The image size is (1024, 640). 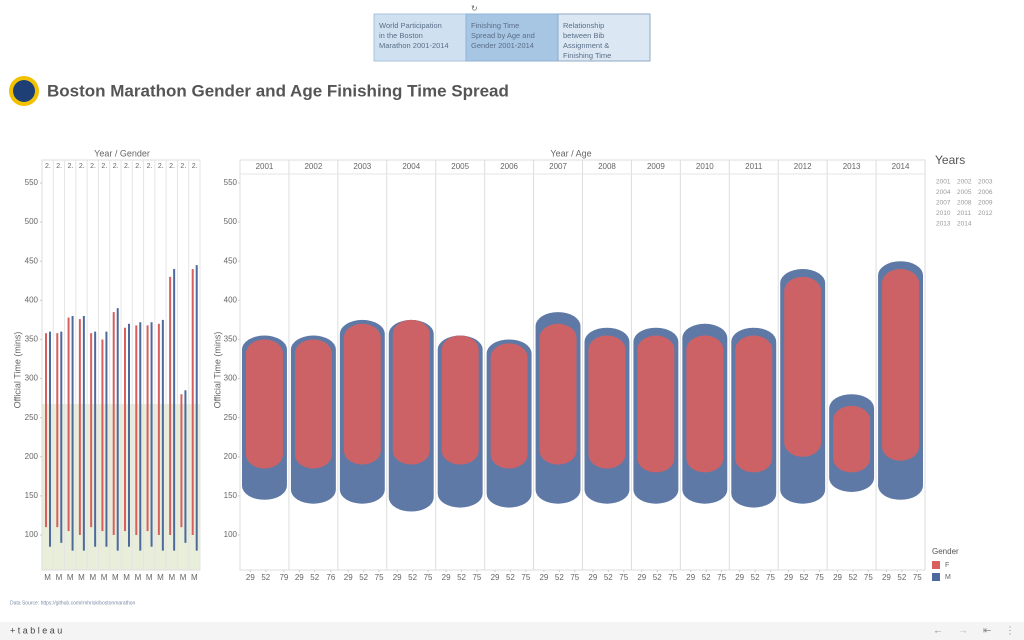 I want to click on y-tick-label: 550, so click(x=231, y=182).